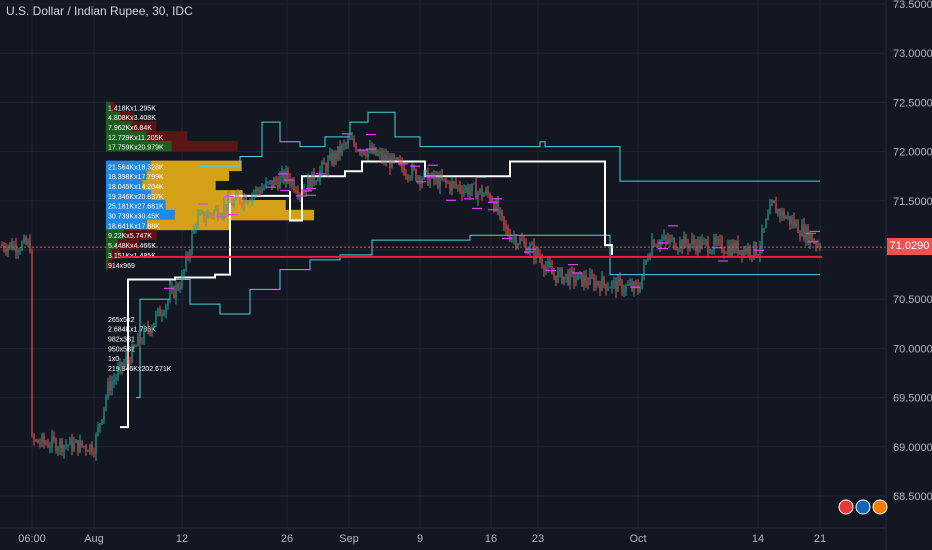 The height and width of the screenshot is (550, 932). What do you see at coordinates (510, 146) in the screenshot?
I see `upper-band` at bounding box center [510, 146].